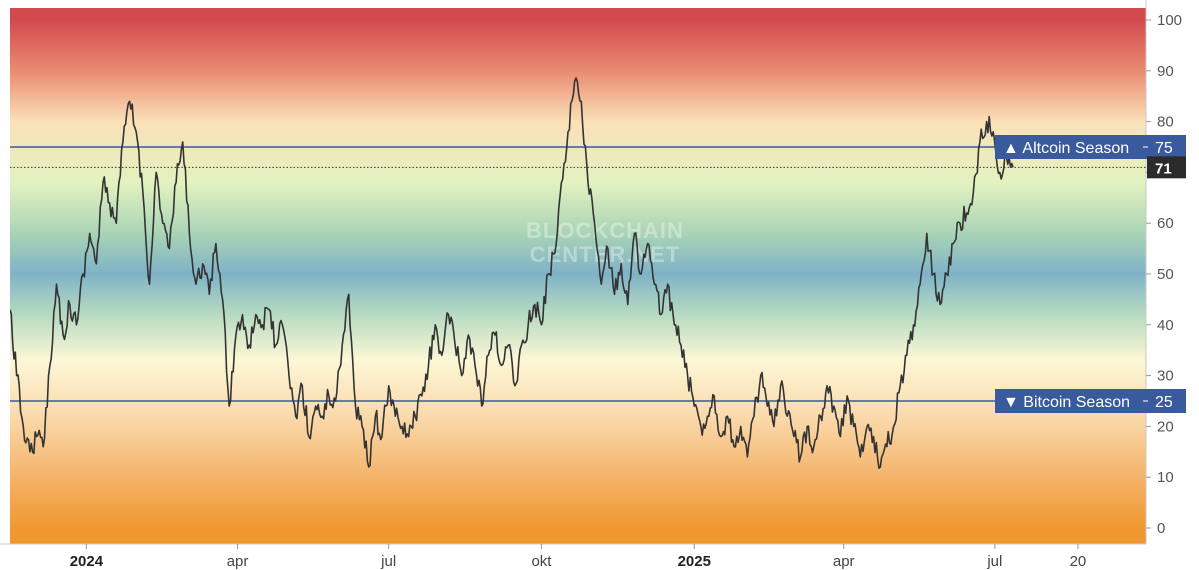 Image resolution: width=1199 pixels, height=570 pixels. I want to click on y-tick-label-0: 0, so click(1161, 528).